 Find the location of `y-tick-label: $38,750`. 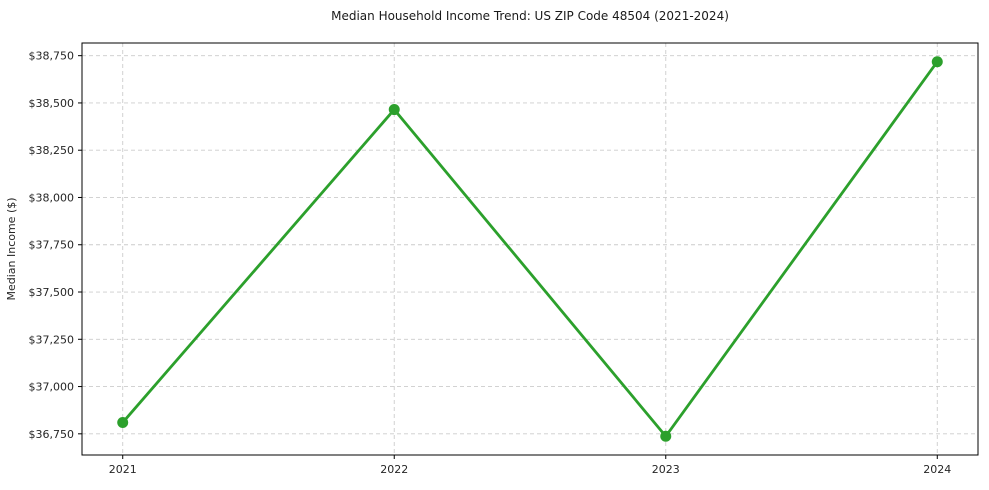

y-tick-label: $38,750 is located at coordinates (52, 56).